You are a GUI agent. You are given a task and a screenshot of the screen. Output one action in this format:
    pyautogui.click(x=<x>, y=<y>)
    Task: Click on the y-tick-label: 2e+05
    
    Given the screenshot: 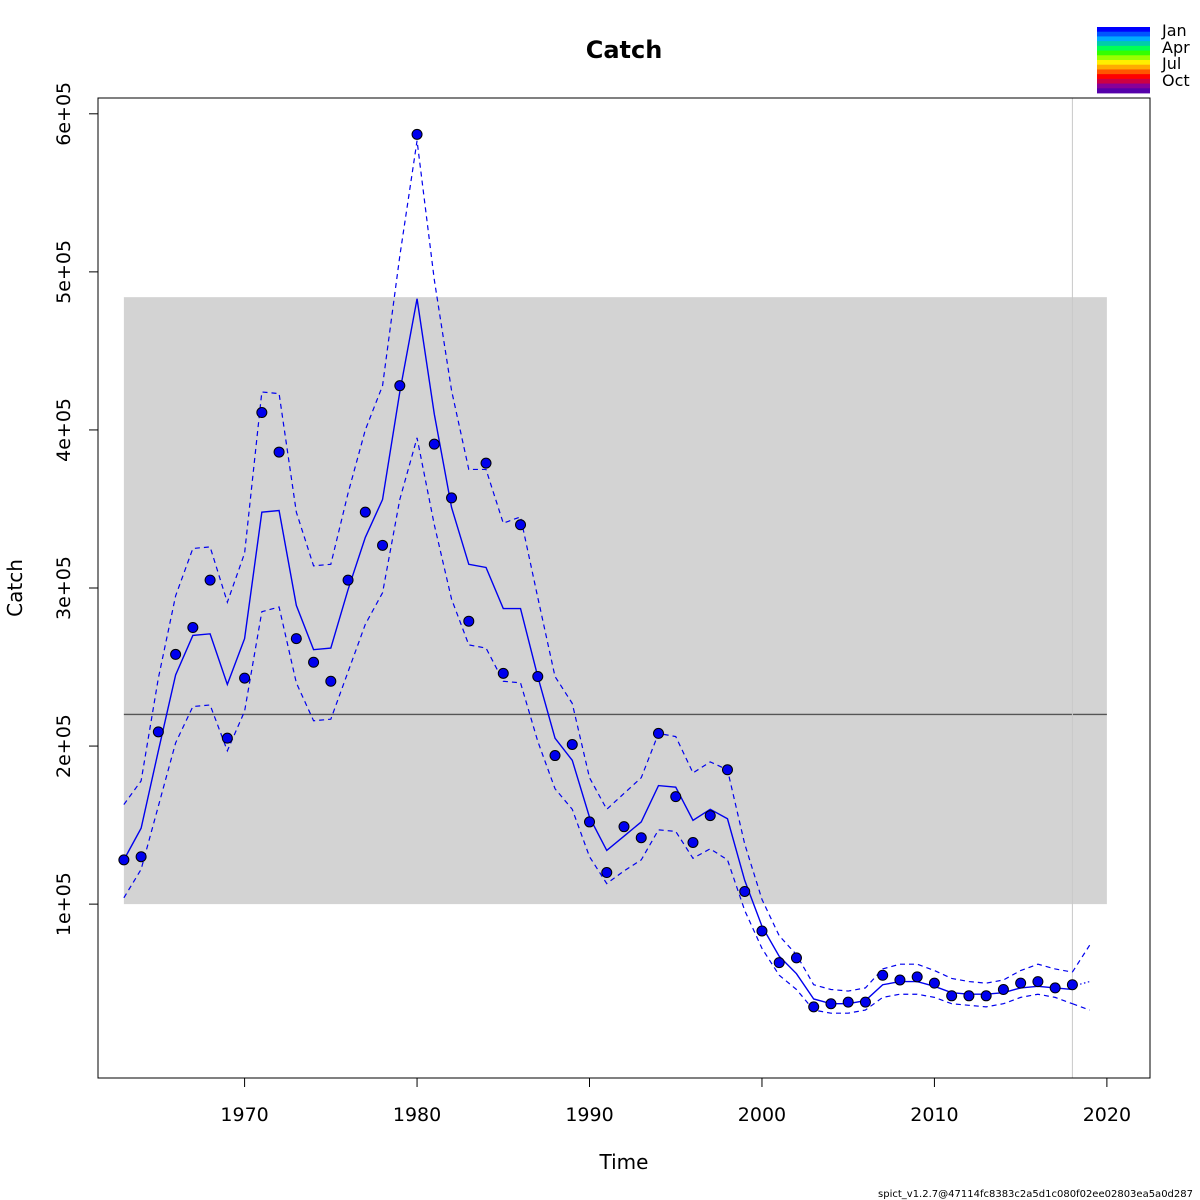 What is the action you would take?
    pyautogui.click(x=64, y=746)
    